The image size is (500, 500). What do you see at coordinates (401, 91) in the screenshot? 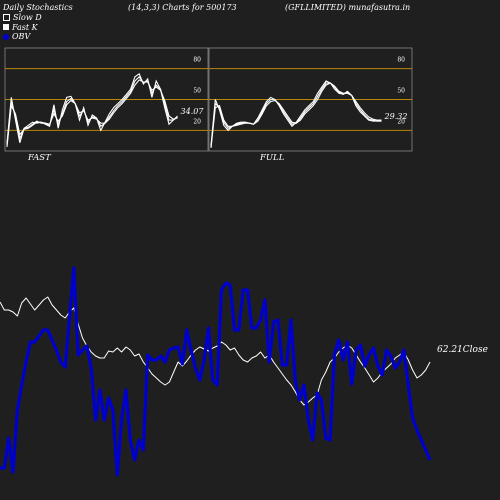
I see `full-tick-label-50: 50` at bounding box center [401, 91].